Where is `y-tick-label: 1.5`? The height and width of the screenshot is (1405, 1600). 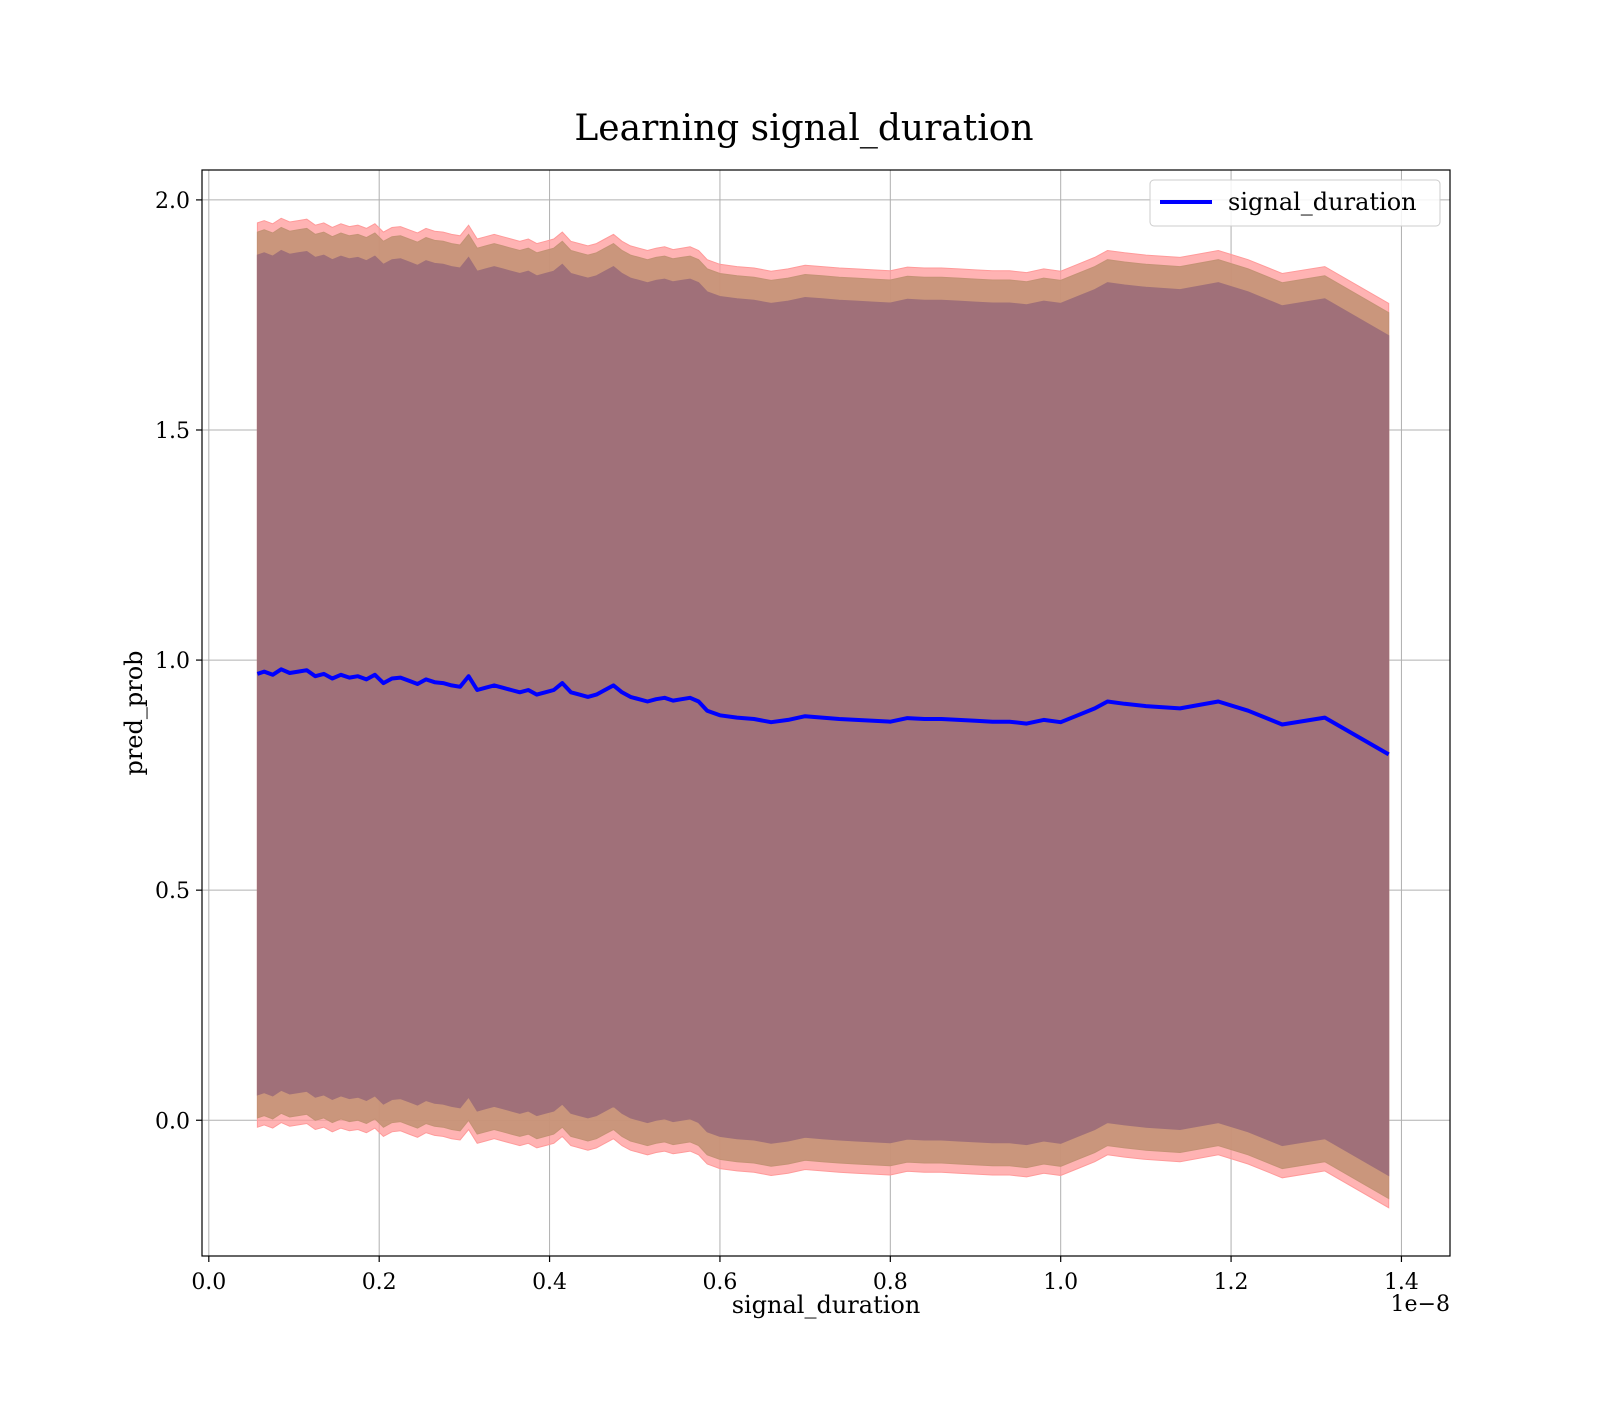
y-tick-label: 1.5 is located at coordinates (172, 431).